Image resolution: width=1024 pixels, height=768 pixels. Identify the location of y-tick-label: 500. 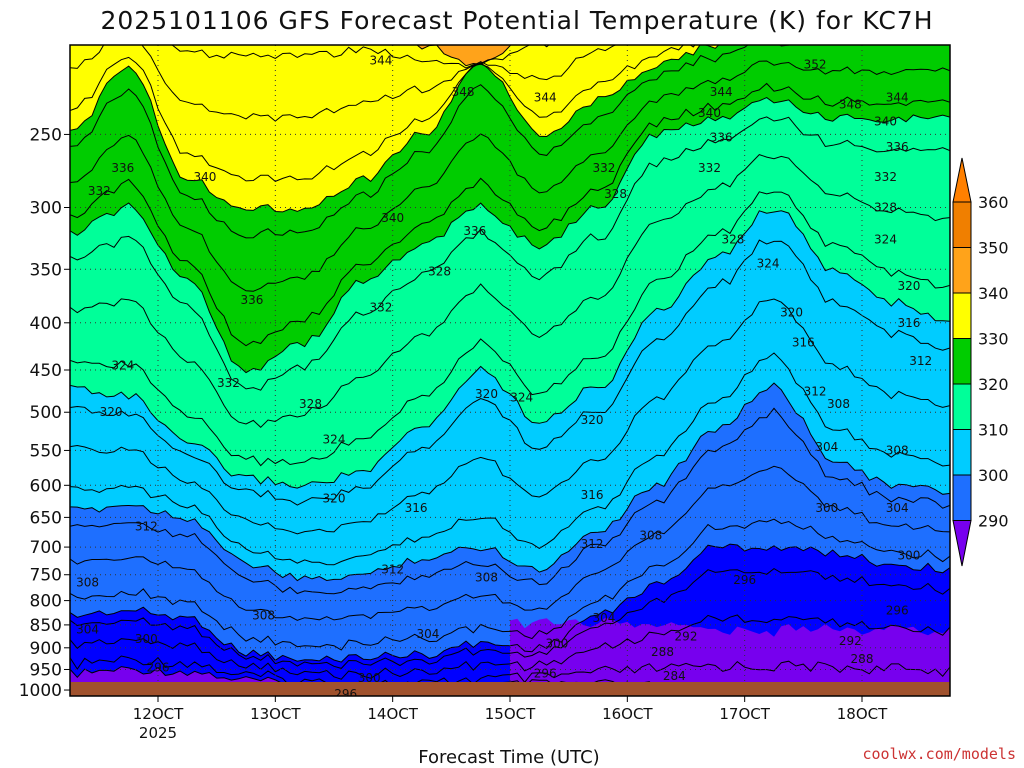
(46, 413).